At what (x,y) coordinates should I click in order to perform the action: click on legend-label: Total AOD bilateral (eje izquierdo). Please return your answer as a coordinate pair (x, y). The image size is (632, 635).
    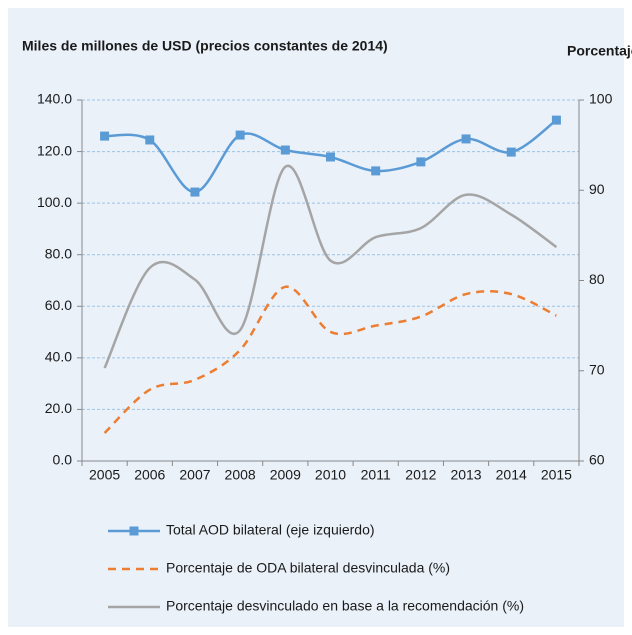
    Looking at the image, I should click on (270, 530).